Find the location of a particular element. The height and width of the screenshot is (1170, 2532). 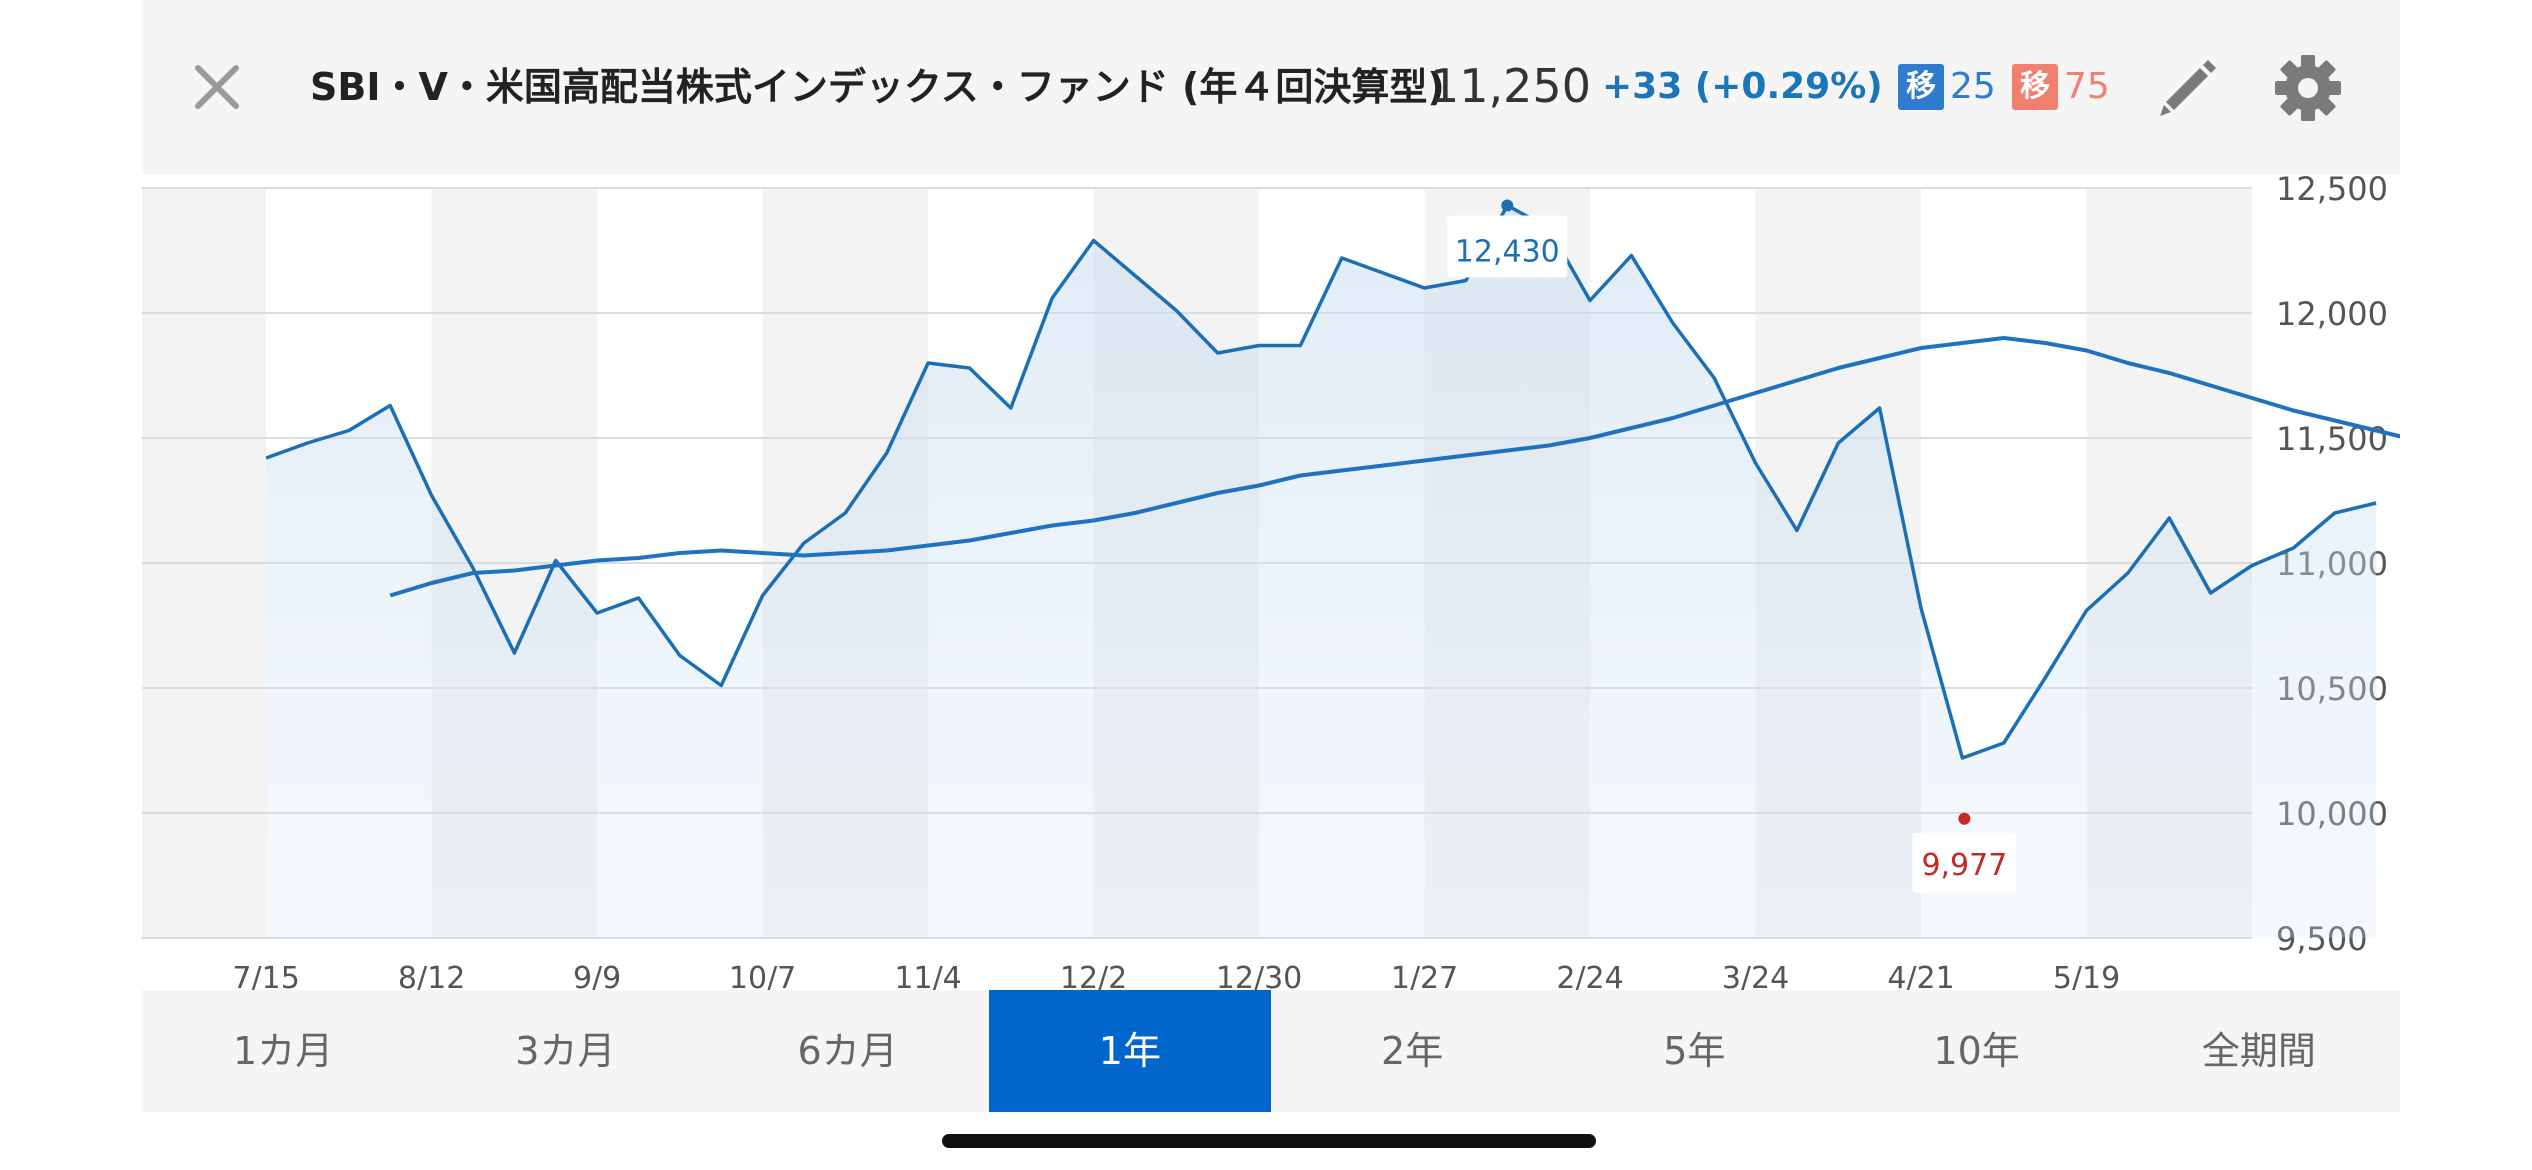

y-tick-label: 11,500 is located at coordinates (2332, 439).